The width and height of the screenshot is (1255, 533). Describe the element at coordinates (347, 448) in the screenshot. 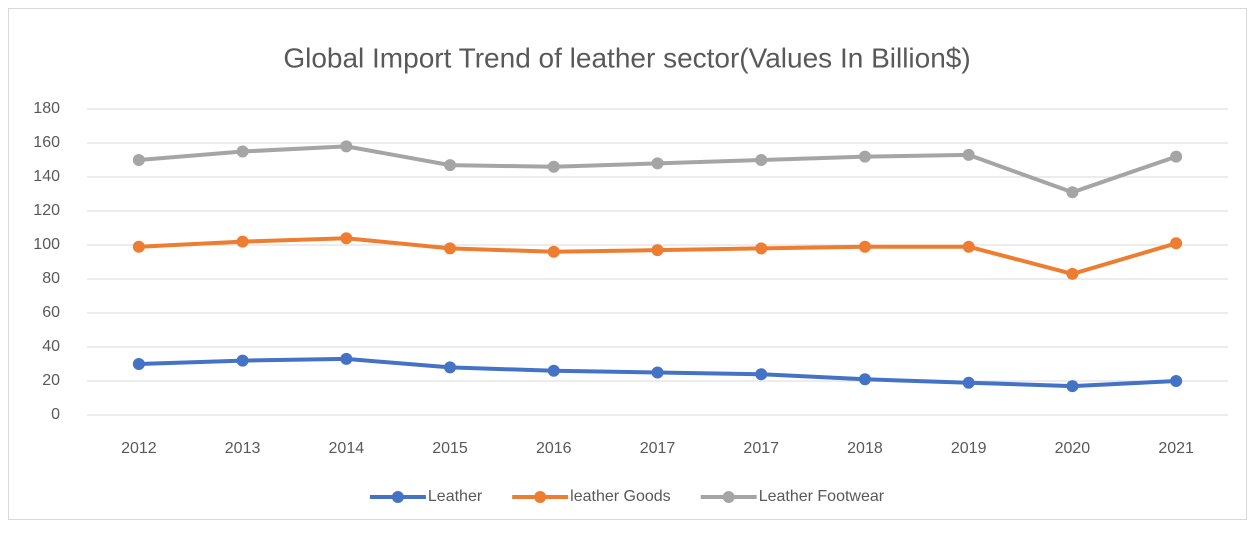

I see `x-tick-label: 2014` at that location.